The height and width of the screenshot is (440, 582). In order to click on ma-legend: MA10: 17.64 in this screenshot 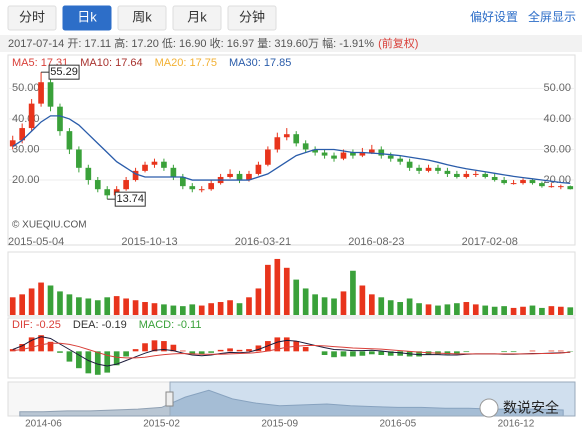, I will do `click(111, 63)`.